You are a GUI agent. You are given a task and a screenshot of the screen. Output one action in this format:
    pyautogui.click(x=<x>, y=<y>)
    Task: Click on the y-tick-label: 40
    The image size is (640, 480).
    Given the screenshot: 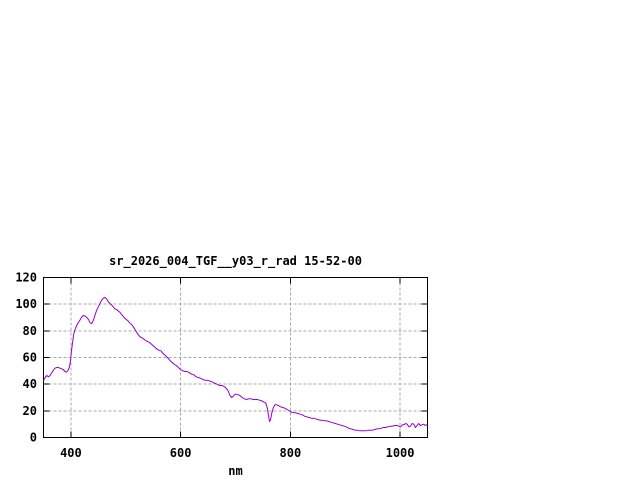 What is the action you would take?
    pyautogui.click(x=30, y=384)
    